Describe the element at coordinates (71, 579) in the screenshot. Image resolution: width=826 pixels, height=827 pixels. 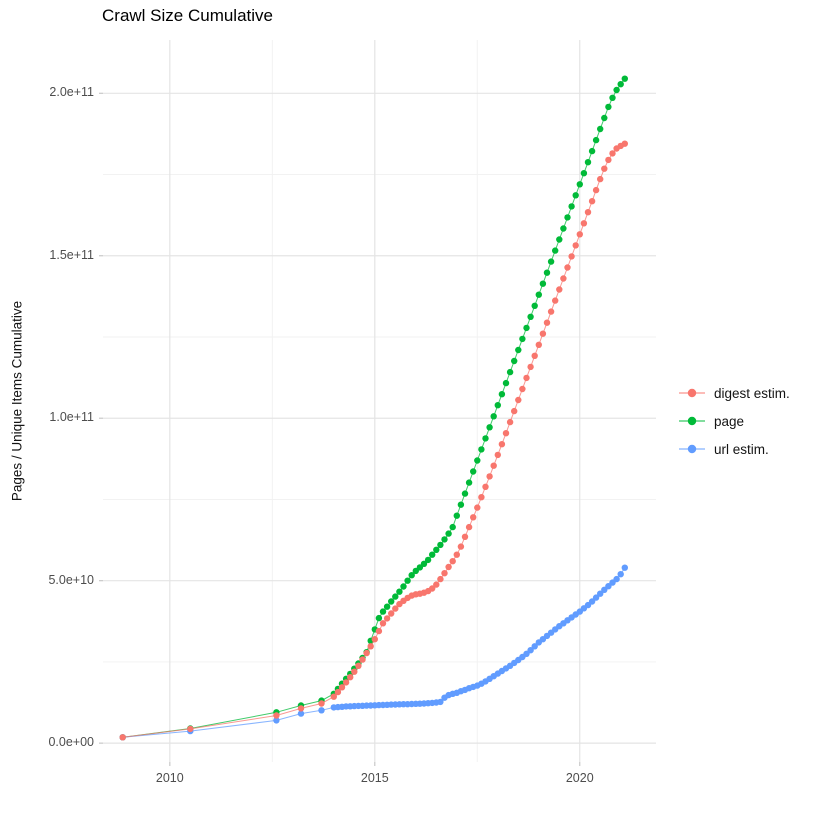
I see `y-tick-label: 5.0e+10` at that location.